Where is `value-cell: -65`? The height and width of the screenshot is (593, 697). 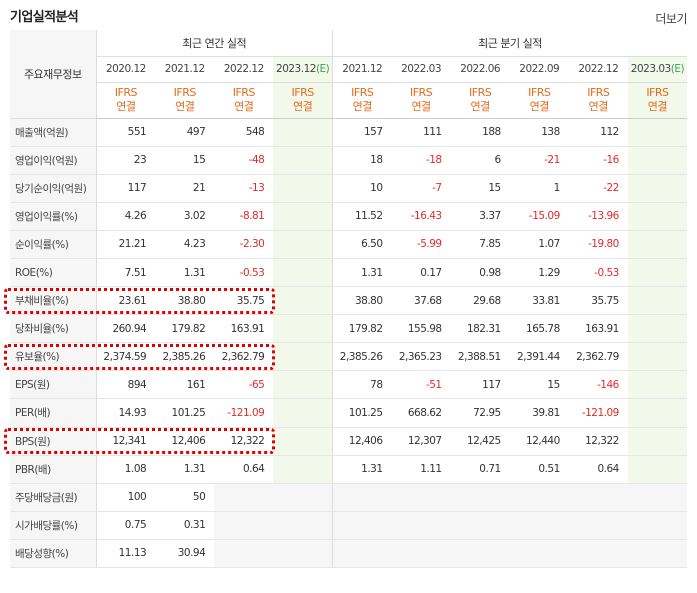
value-cell: -65 is located at coordinates (244, 385).